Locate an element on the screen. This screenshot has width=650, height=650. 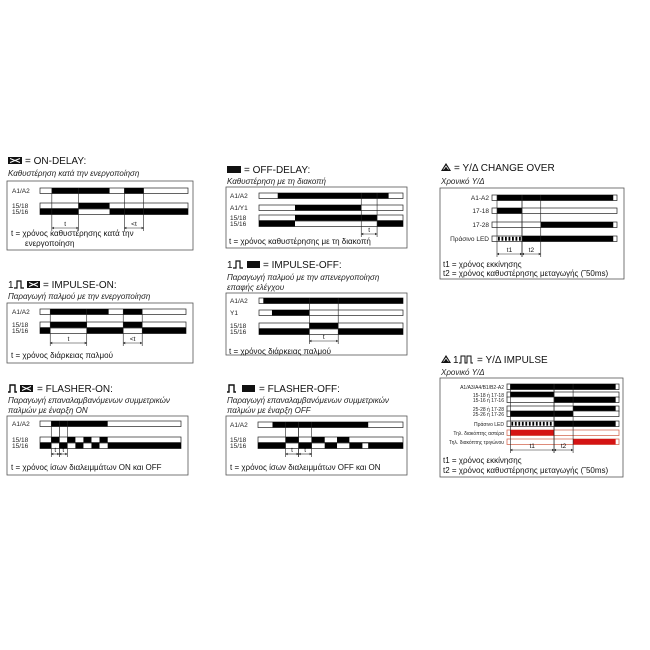
signal-label: A1/A3/A4/B1/B2-A2 is located at coordinates (482, 388).